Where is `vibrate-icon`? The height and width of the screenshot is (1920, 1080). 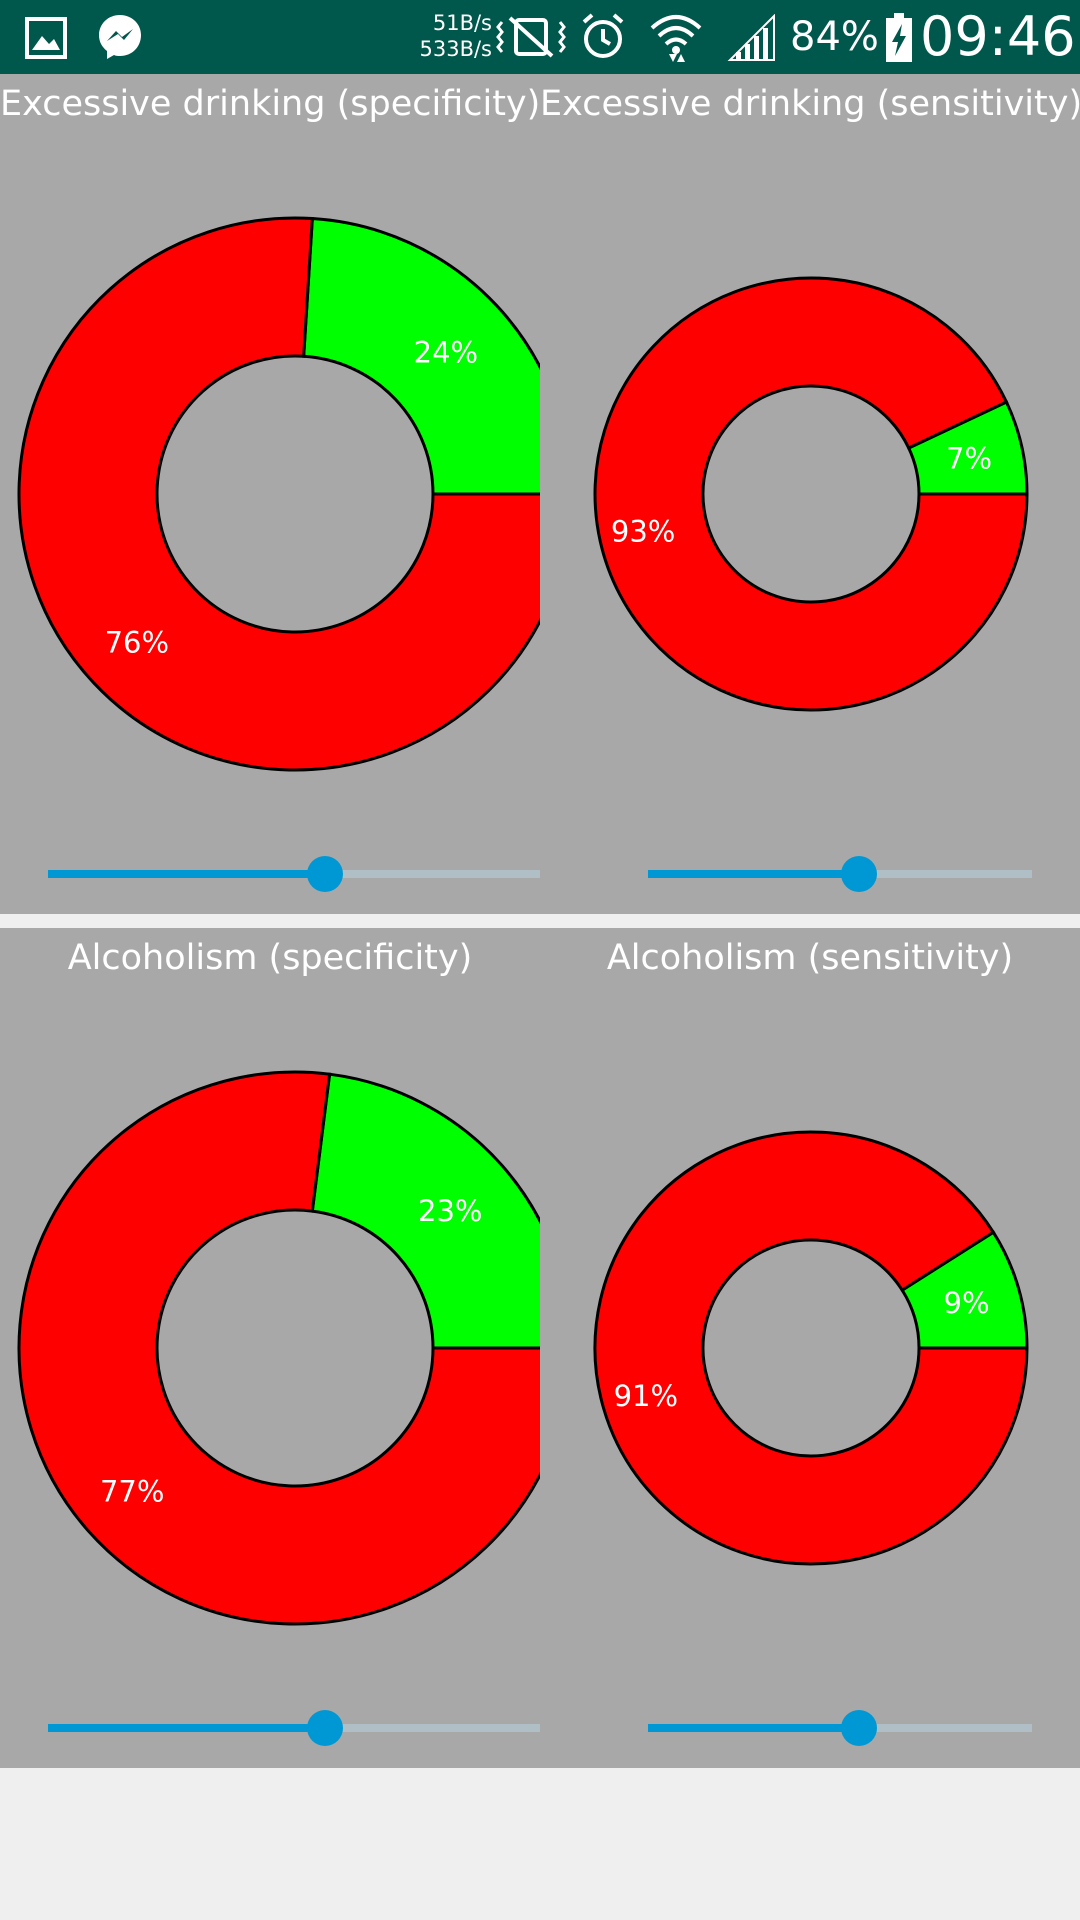 vibrate-icon is located at coordinates (531, 37).